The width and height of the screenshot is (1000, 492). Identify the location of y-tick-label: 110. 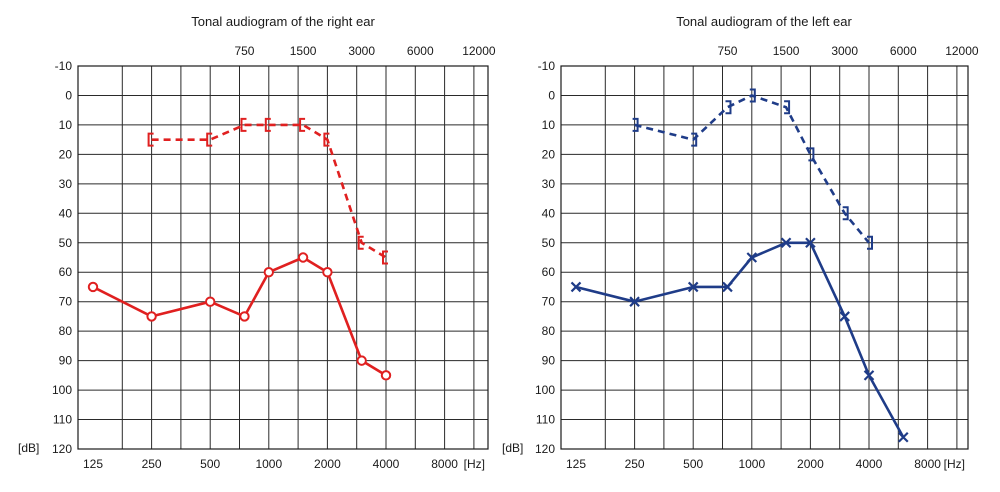
(545, 420).